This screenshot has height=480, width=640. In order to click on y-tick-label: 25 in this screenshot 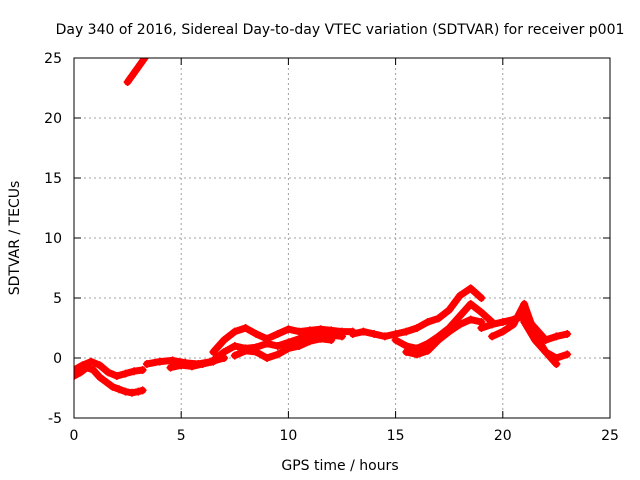, I will do `click(53, 59)`.